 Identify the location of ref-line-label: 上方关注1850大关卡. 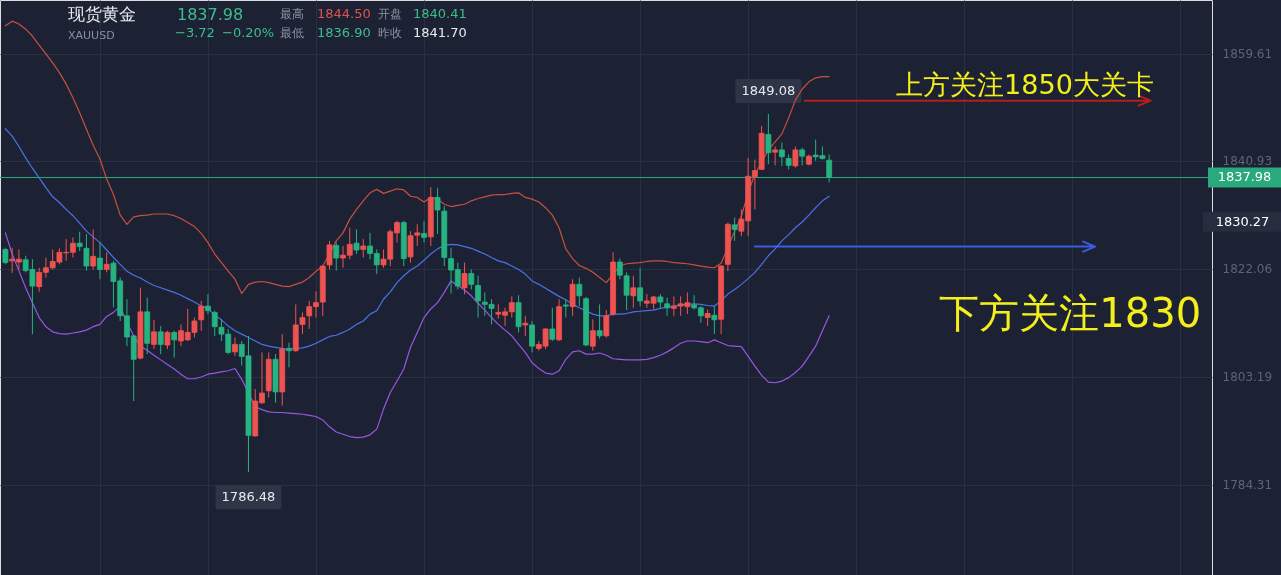
(1025, 84).